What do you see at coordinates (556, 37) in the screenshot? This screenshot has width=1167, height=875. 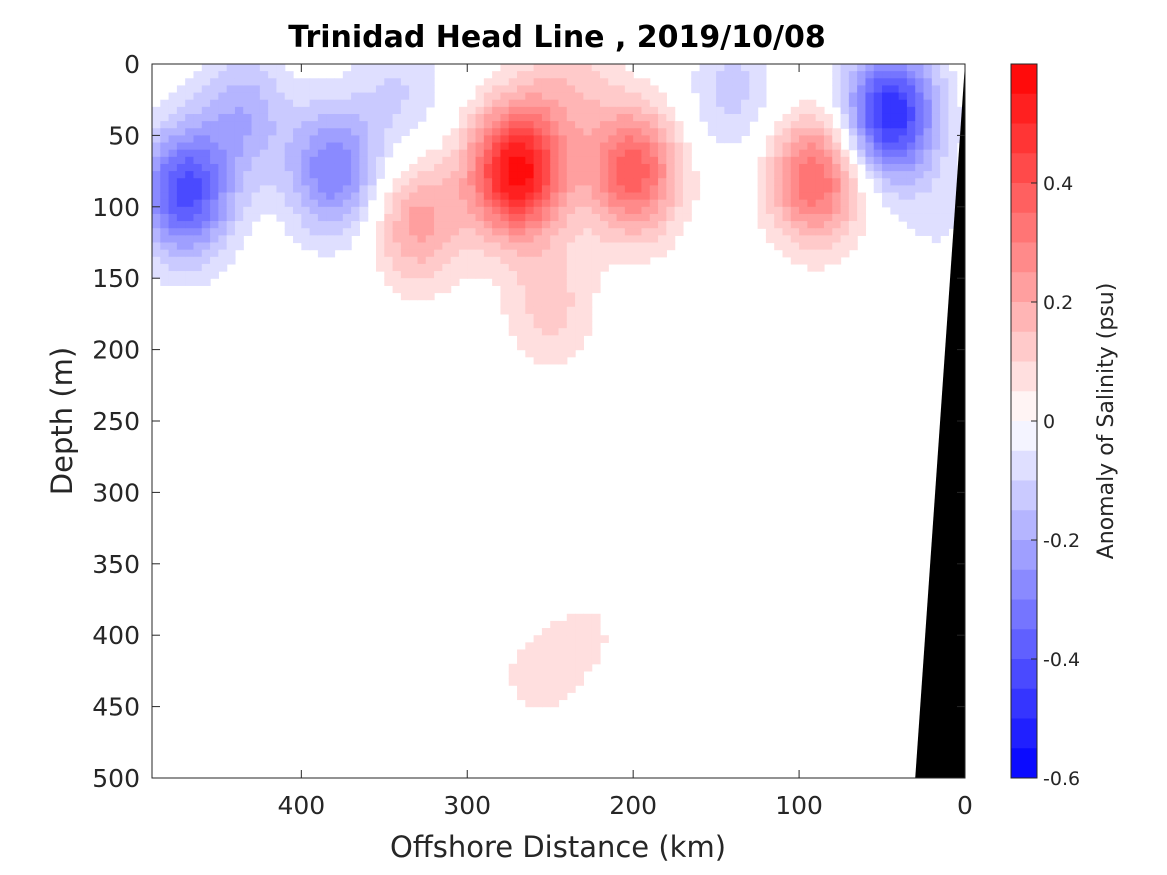 I see `chart-title: Trinidad Head Line , 2019/10/08` at bounding box center [556, 37].